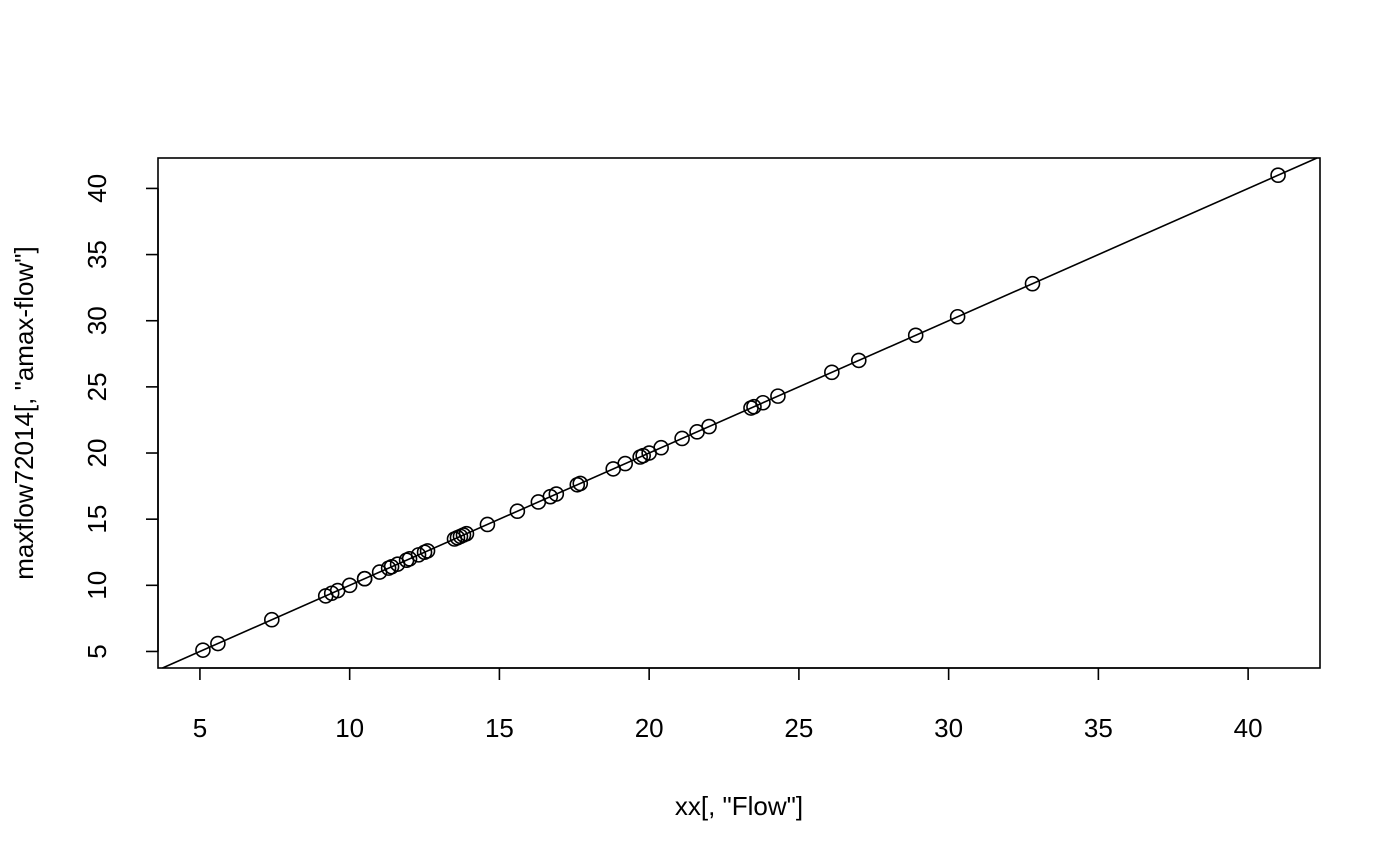 The image size is (1400, 865). I want to click on x-tick-label: 40, so click(1248, 728).